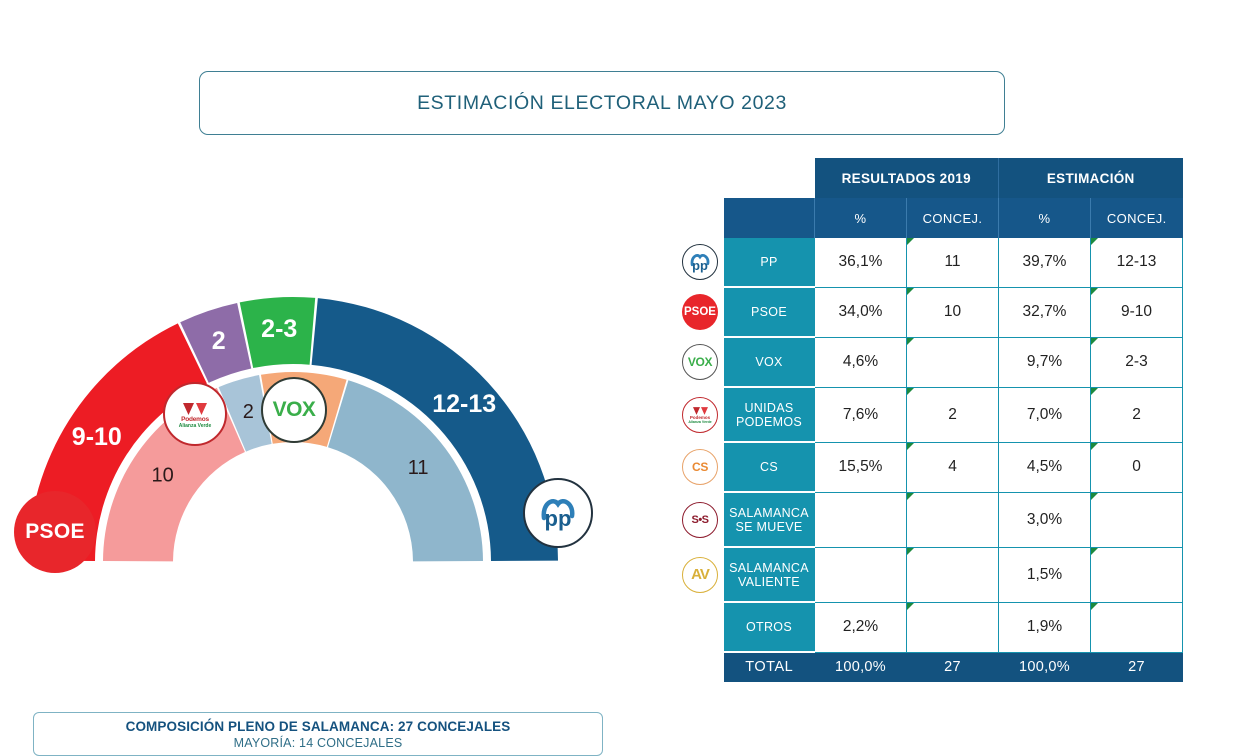  What do you see at coordinates (602, 103) in the screenshot?
I see `title-box: ESTIMACIÓN ELECTORAL MAYO 2023` at bounding box center [602, 103].